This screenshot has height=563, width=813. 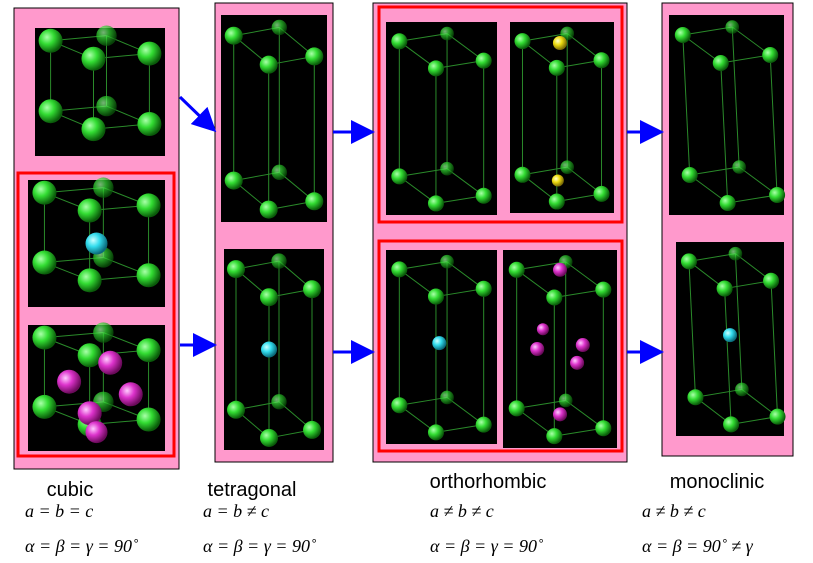 What do you see at coordinates (462, 511) in the screenshot?
I see `lattice-relation: a ≠ b ≠ c` at bounding box center [462, 511].